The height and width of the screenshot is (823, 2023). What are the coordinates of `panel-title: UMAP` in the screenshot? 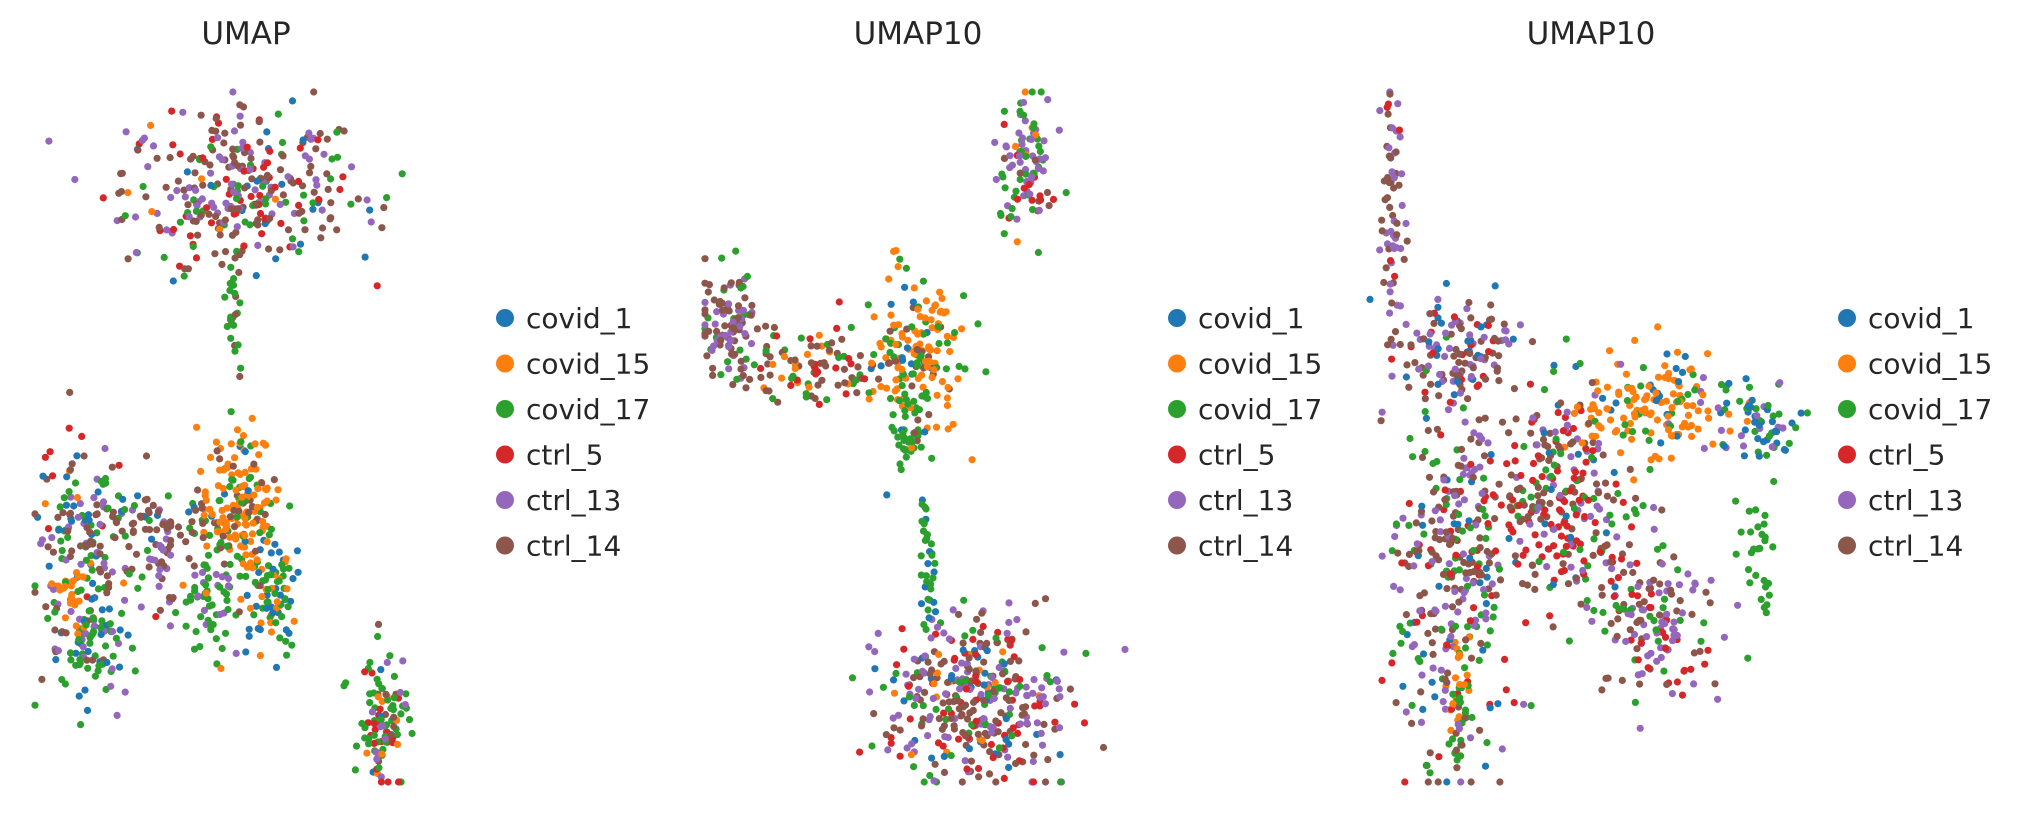 It's located at (245, 34).